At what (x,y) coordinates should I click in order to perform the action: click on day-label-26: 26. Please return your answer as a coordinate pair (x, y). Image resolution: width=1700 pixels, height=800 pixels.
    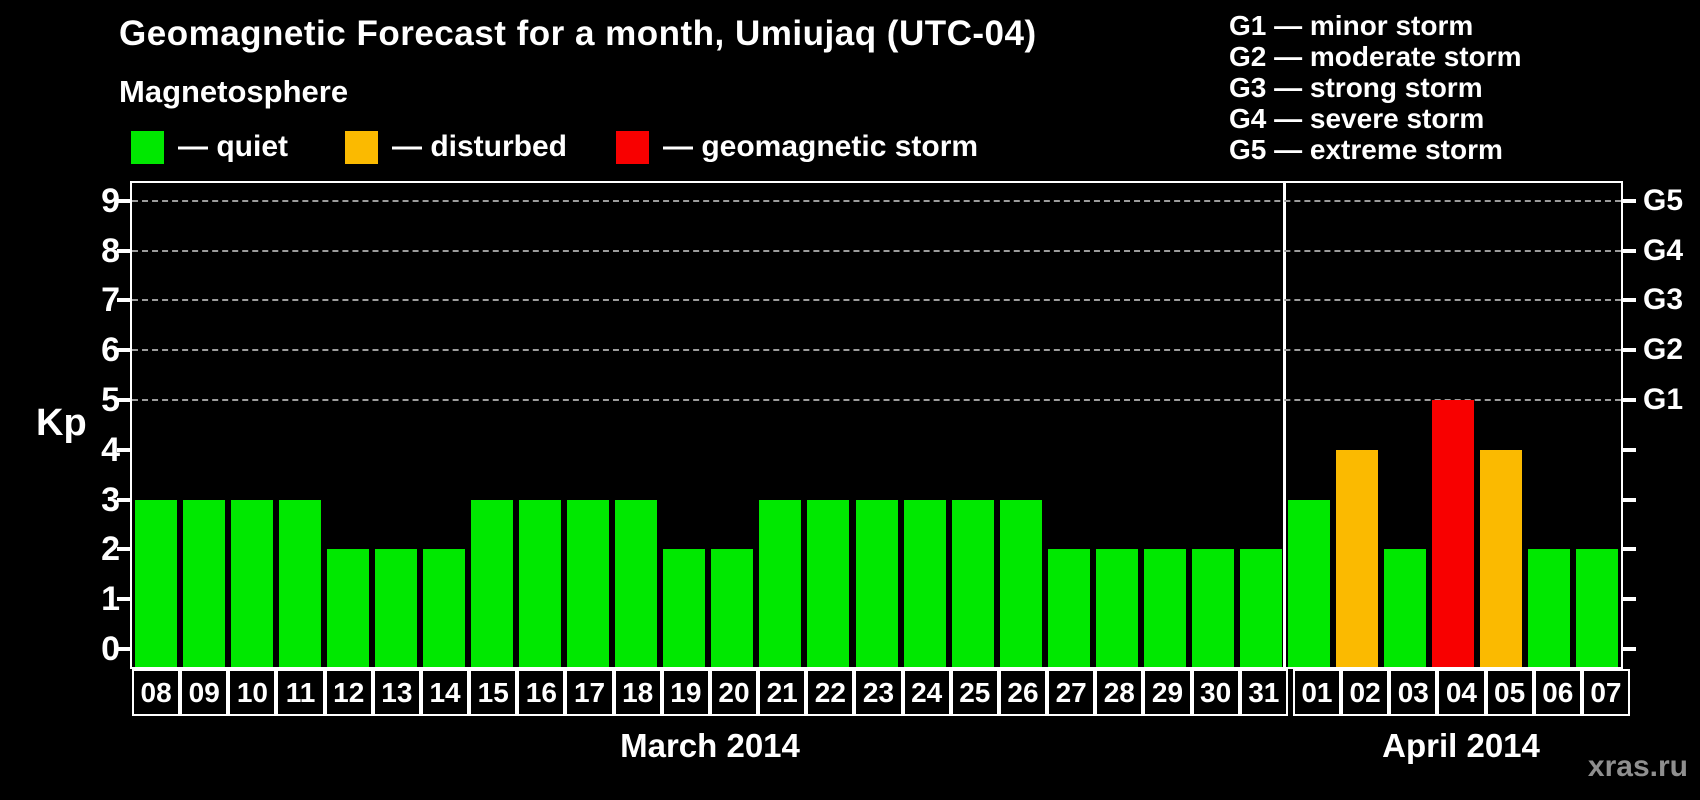
    Looking at the image, I should click on (1023, 692).